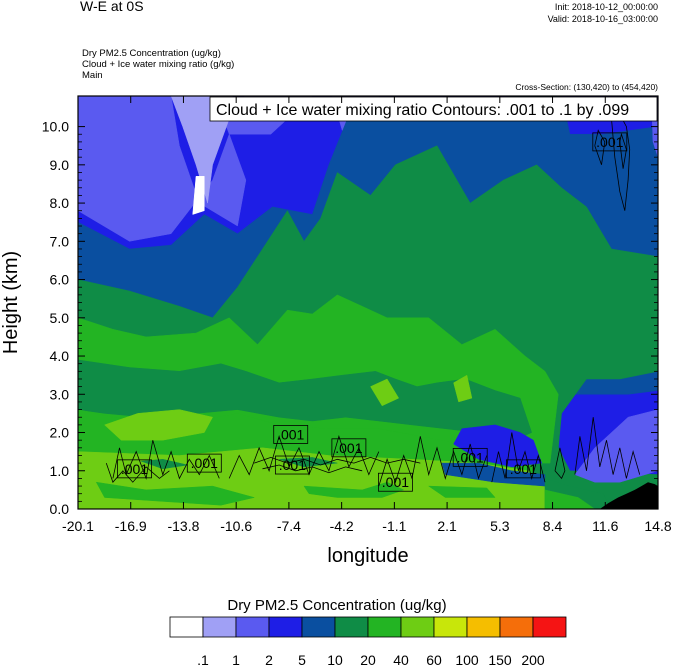 This screenshot has height=667, width=674. What do you see at coordinates (586, 87) in the screenshot?
I see `cross-section-label: Cross-Section: (130,420) to (454,420)` at bounding box center [586, 87].